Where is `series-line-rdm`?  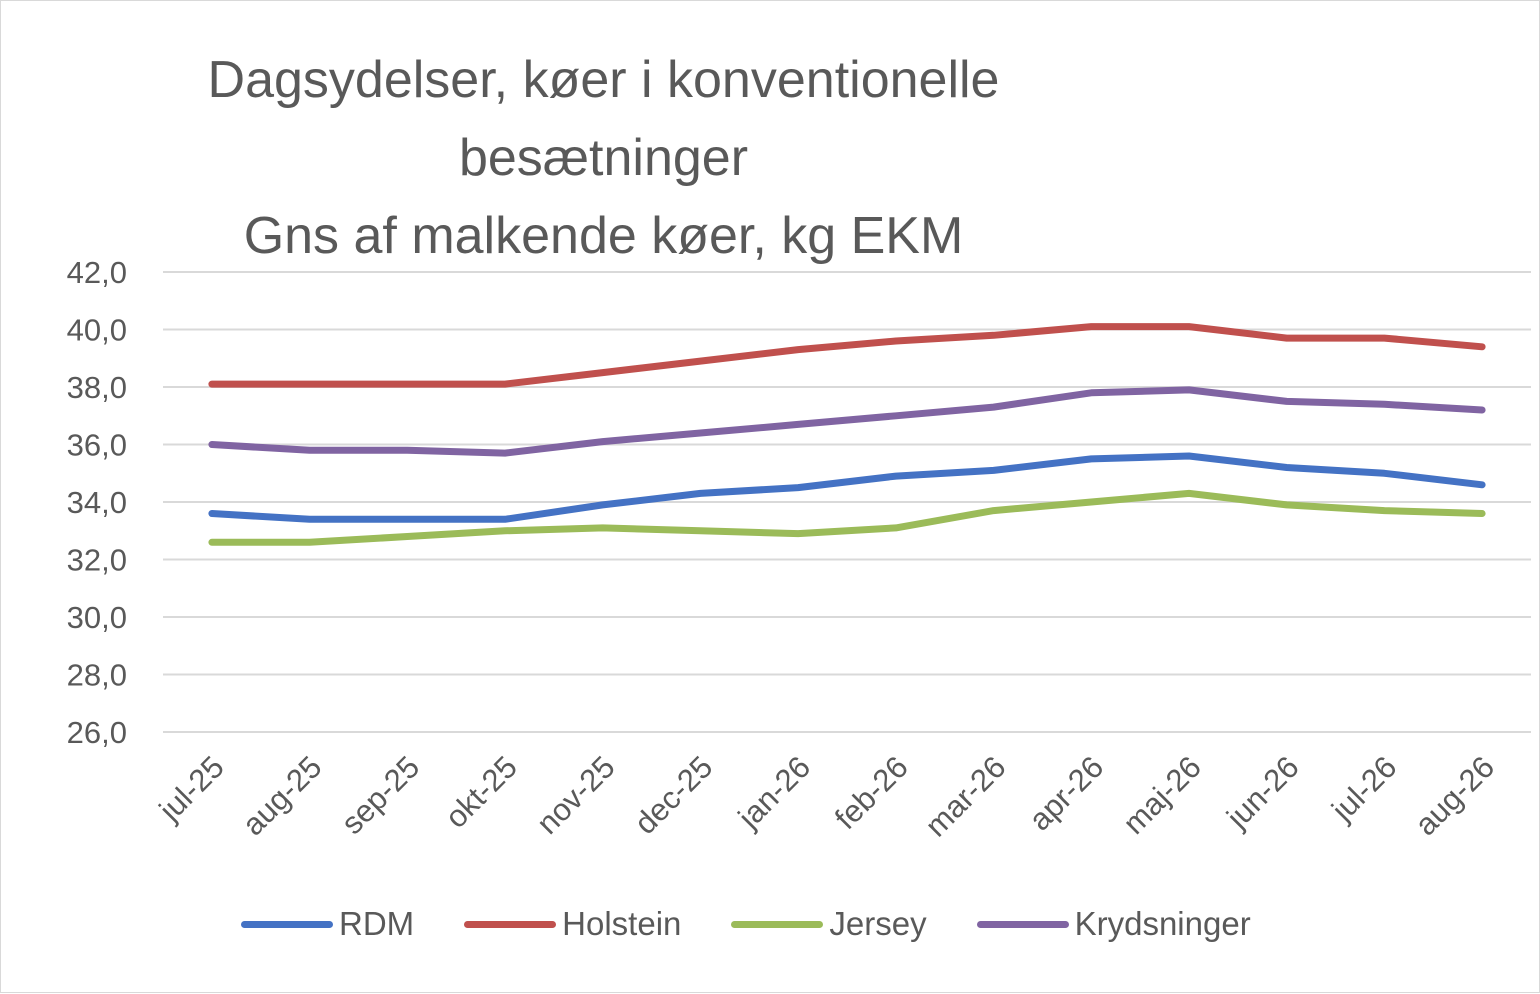 series-line-rdm is located at coordinates (847, 487).